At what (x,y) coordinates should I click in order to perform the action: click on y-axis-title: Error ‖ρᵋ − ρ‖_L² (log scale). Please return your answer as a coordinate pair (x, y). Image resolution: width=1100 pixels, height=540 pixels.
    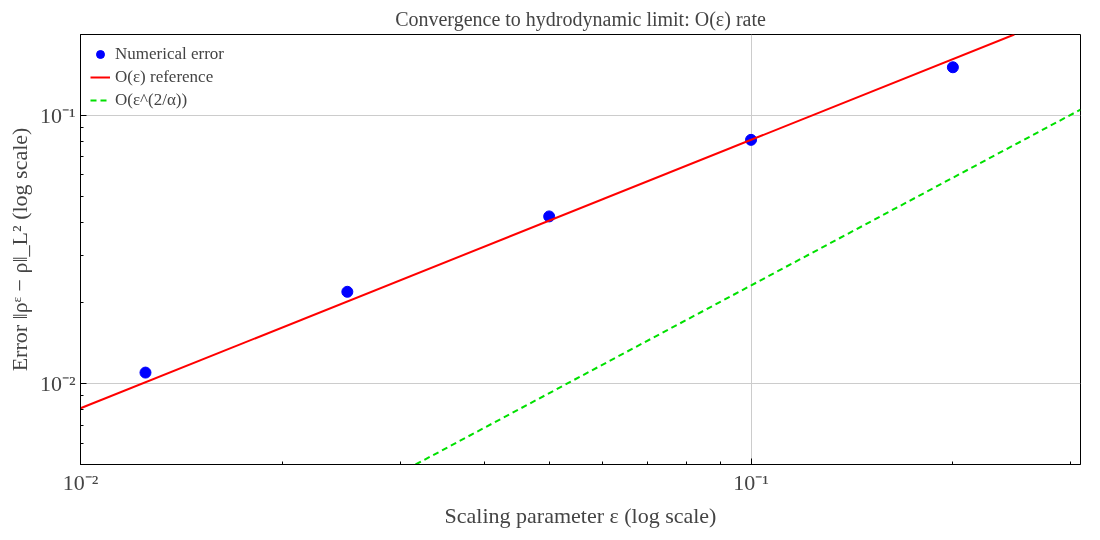
    Looking at the image, I should click on (19, 249).